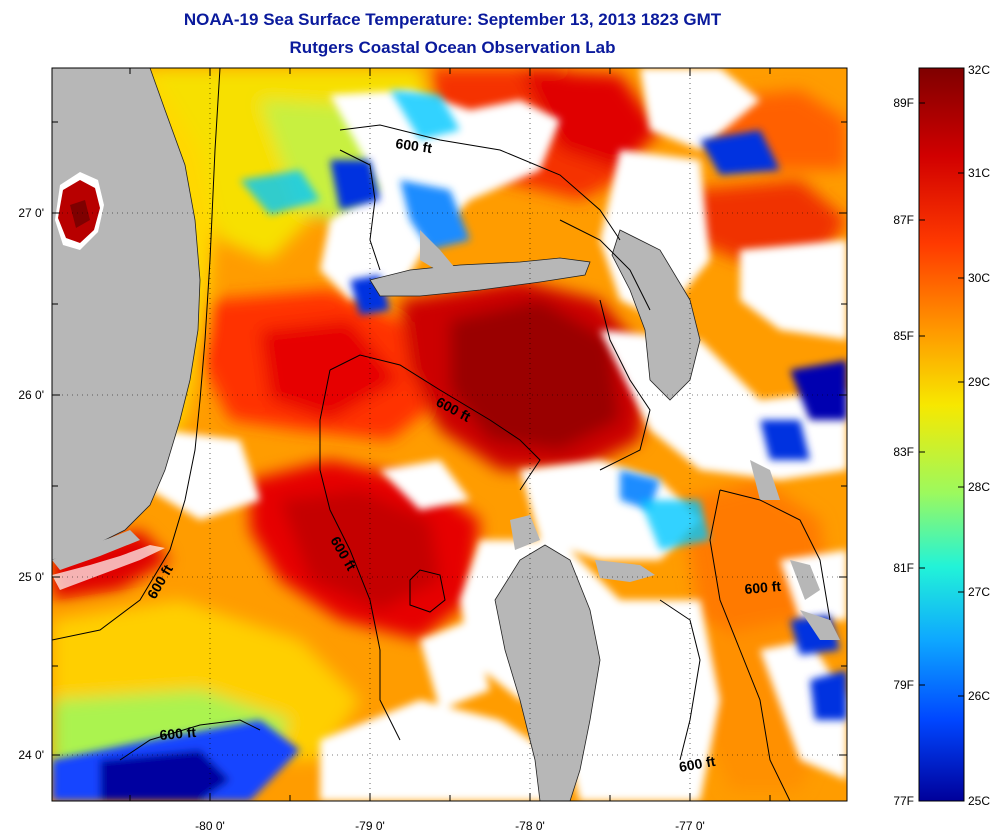 The height and width of the screenshot is (840, 1000). Describe the element at coordinates (903, 801) in the screenshot. I see `colorbar-fahrenheit-label: 77F` at that location.